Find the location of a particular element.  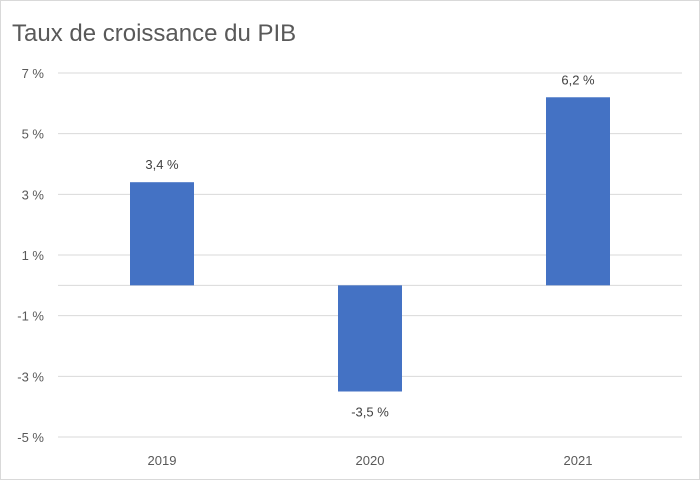

y-tick-label: 7 % is located at coordinates (33, 73).